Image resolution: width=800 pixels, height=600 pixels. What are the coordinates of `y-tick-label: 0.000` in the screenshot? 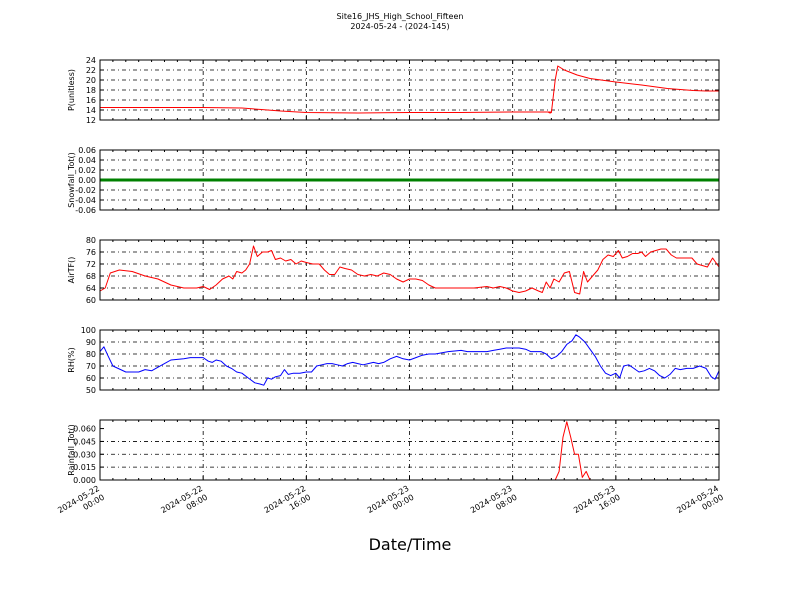 It's located at (84, 480).